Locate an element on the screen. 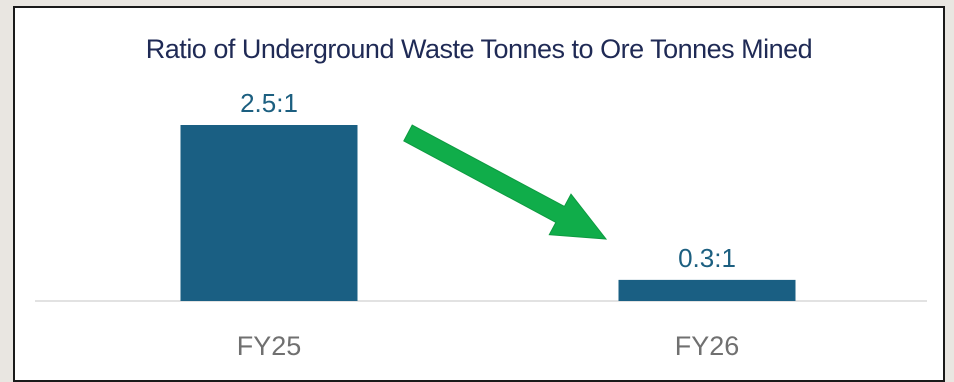 This screenshot has width=954, height=382. x-tick-label-fy25: FY25 is located at coordinates (269, 346).